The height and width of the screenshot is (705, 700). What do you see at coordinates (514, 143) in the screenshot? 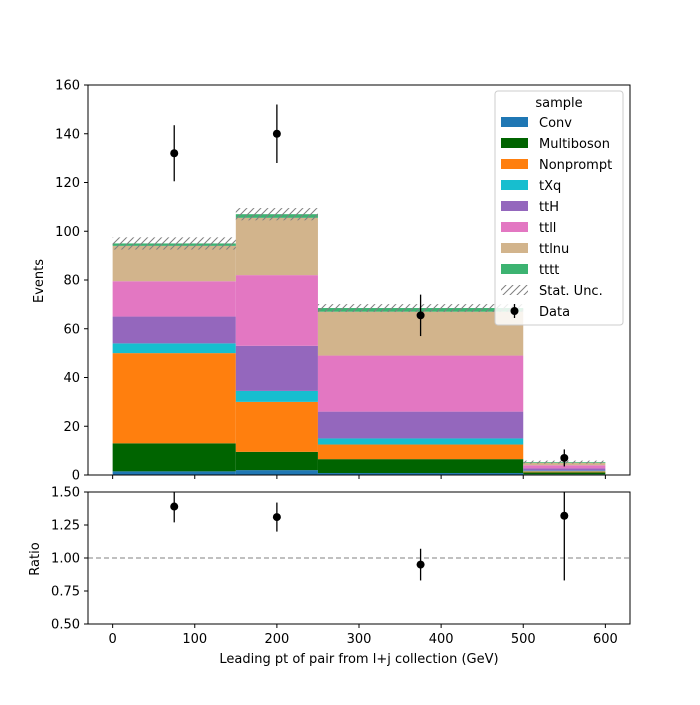
I see `legend-swatch-multiboson` at bounding box center [514, 143].